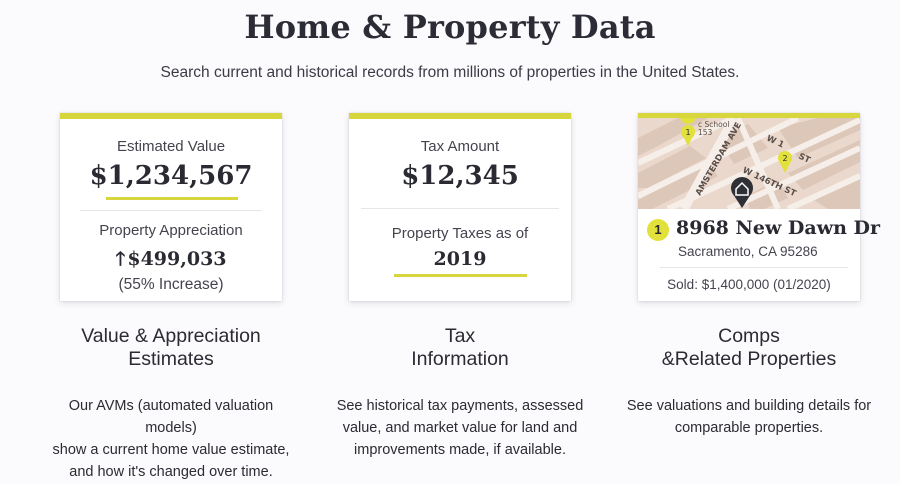 Image resolution: width=900 pixels, height=484 pixels. I want to click on map-pin-1-icon: 1, so click(688, 132).